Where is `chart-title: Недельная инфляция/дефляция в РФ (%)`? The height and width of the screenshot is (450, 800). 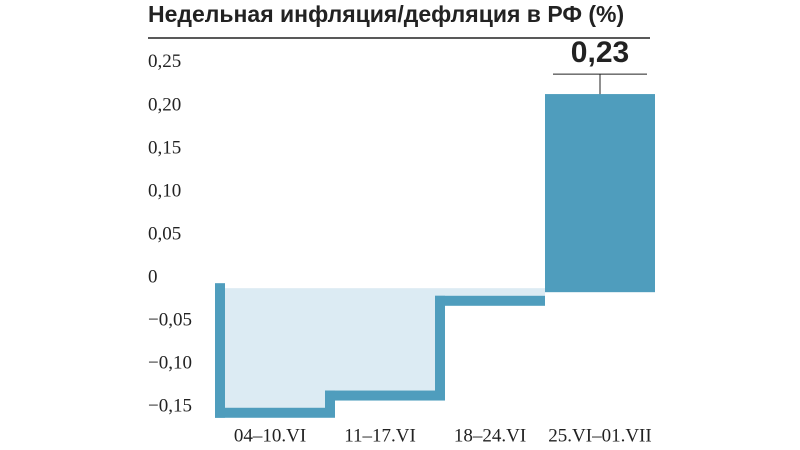
chart-title: Недельная инфляция/дефляция в РФ (%) is located at coordinates (386, 14).